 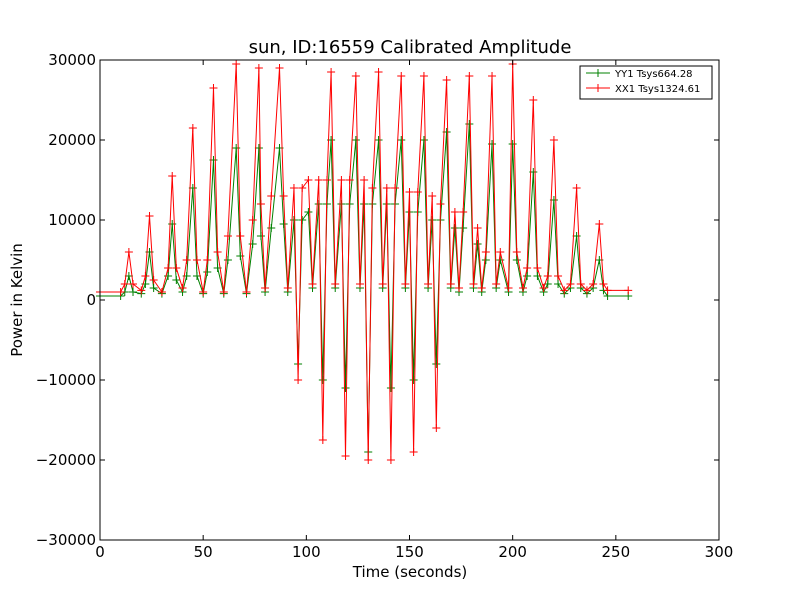 I want to click on x-tick-label: 250, so click(x=616, y=552).